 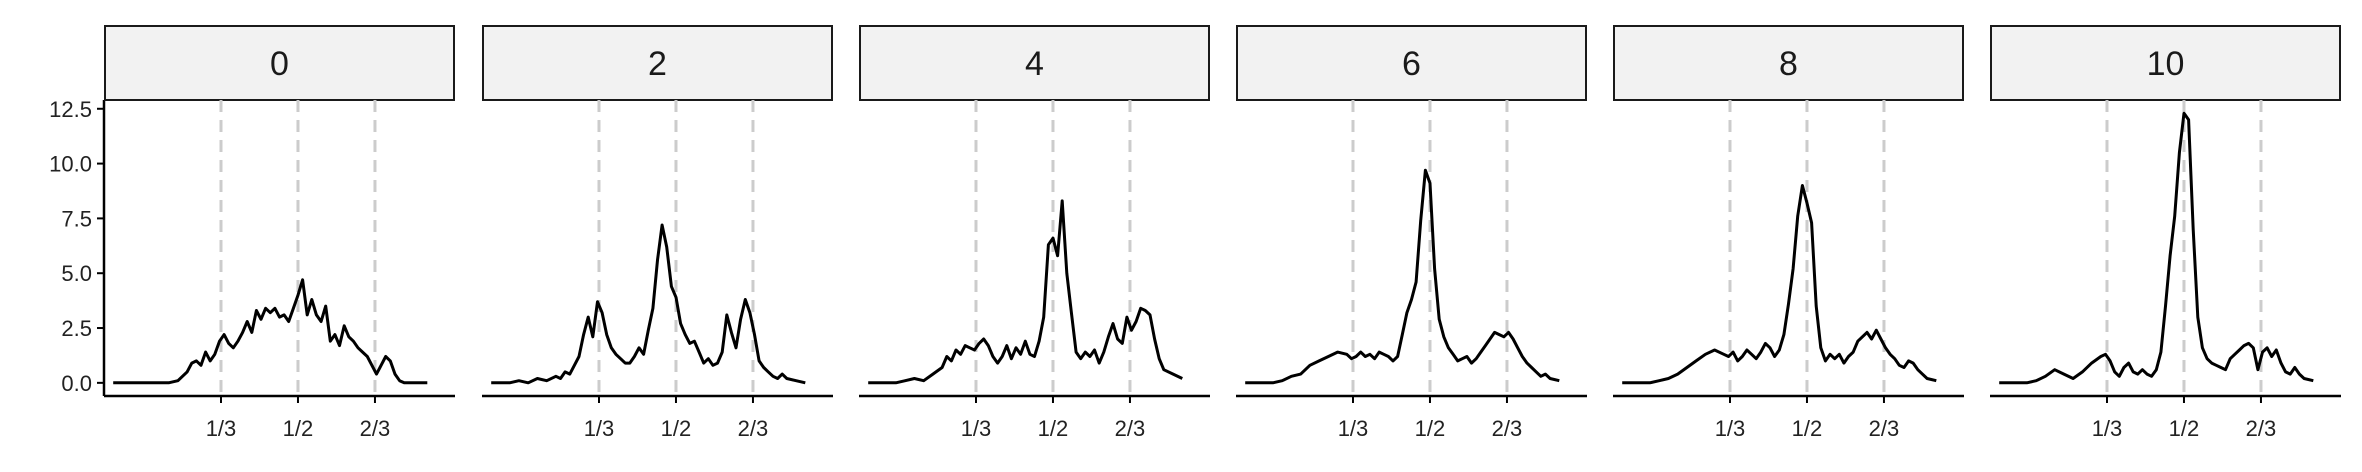 What do you see at coordinates (76, 383) in the screenshot?
I see `y-tick-label: 0.0` at bounding box center [76, 383].